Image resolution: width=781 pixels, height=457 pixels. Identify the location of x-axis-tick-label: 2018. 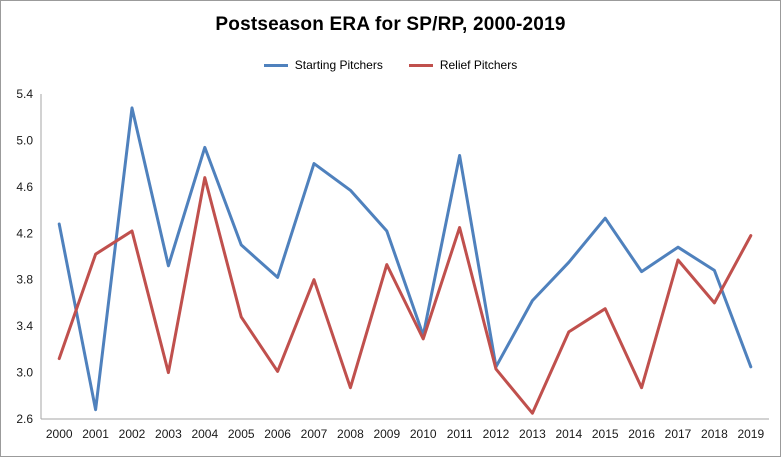
(714, 434).